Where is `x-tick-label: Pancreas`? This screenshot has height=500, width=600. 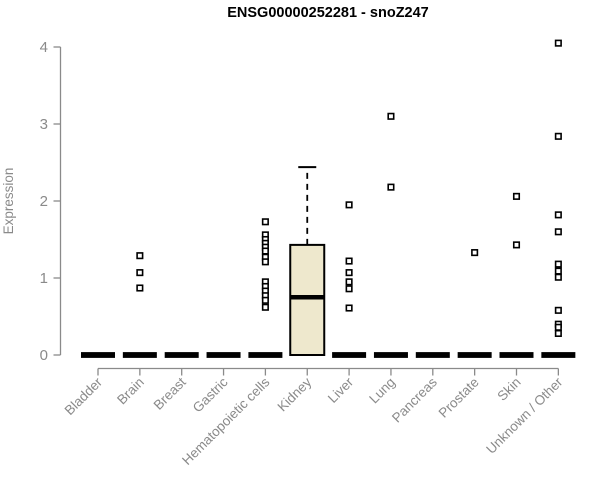
x-tick-label: Pancreas is located at coordinates (414, 399).